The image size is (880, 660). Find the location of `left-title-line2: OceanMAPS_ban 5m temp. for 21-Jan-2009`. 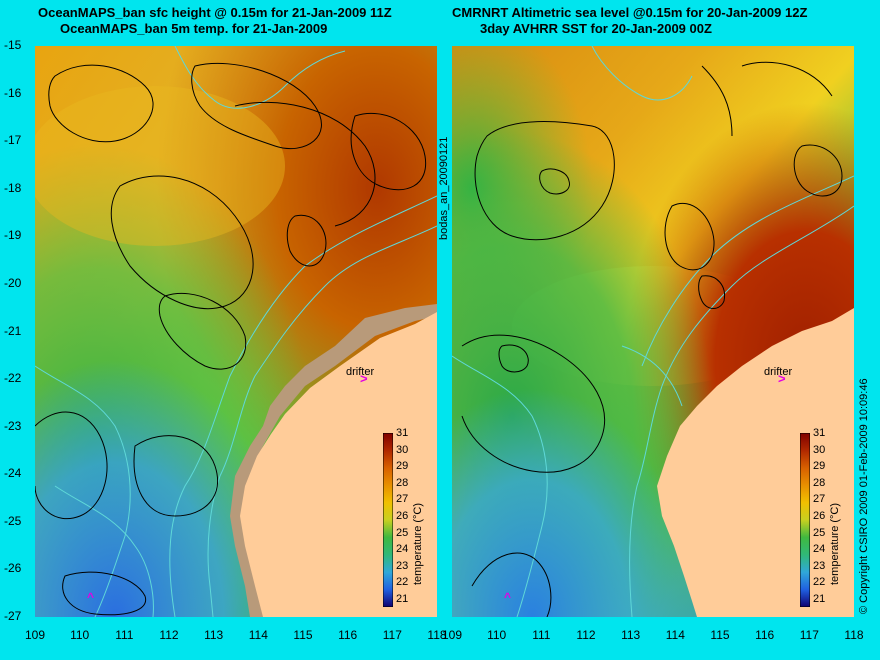

left-title-line2: OceanMAPS_ban 5m temp. for 21-Jan-2009 is located at coordinates (194, 28).